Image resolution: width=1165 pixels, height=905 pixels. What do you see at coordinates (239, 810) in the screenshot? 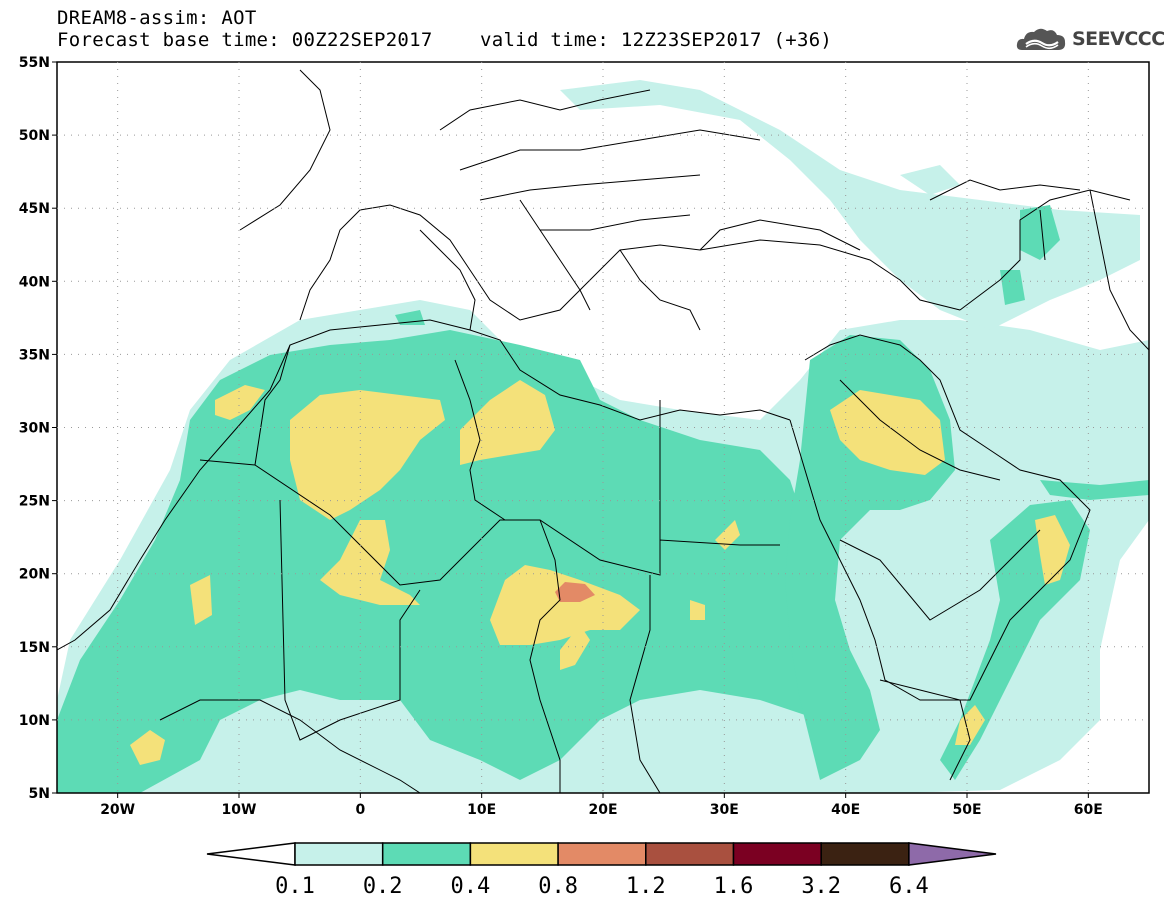
I see `lon-label: 10W` at bounding box center [239, 810].